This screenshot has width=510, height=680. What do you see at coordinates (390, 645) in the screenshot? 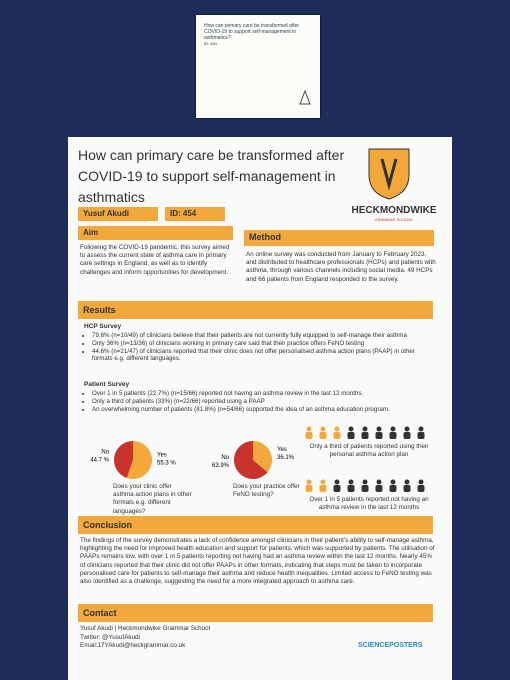
I see `footer-logo: SCIENCEPOSTERS` at bounding box center [390, 645].